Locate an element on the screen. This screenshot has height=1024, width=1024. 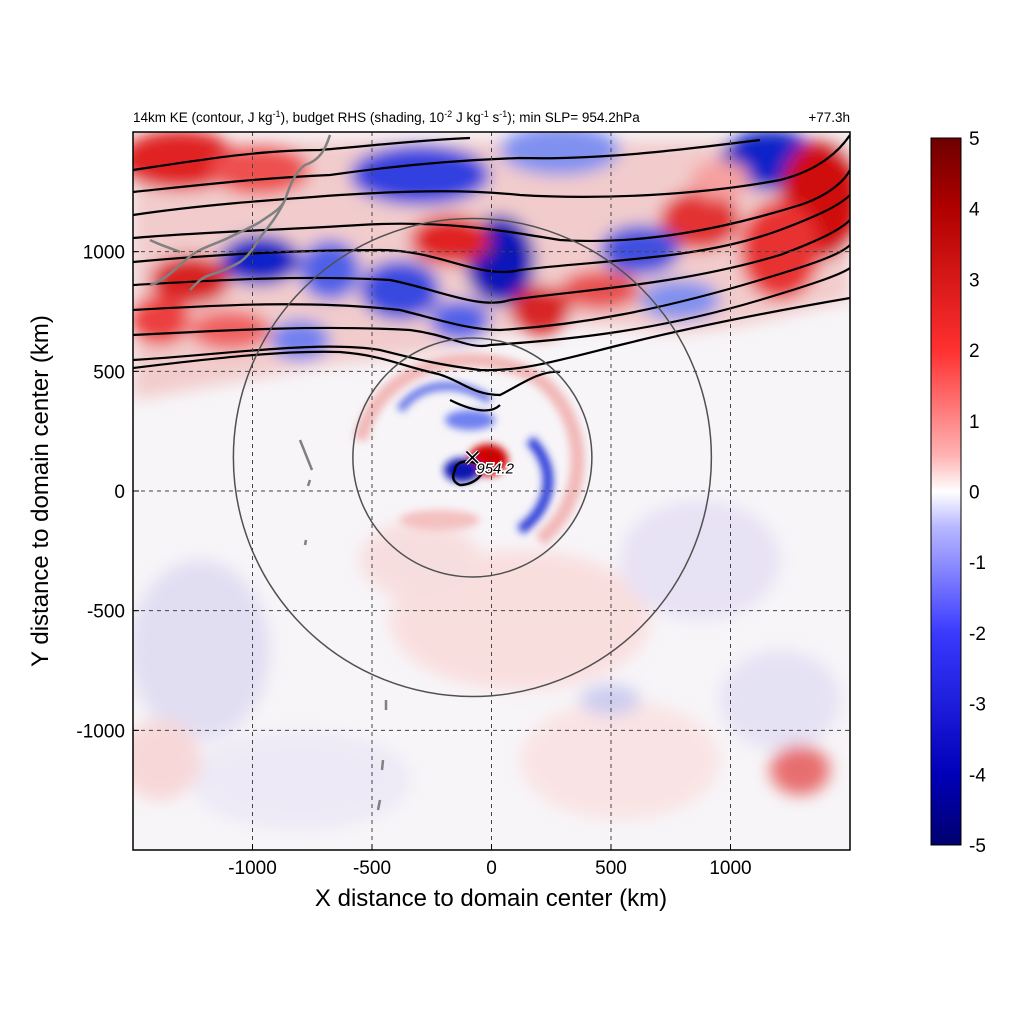
colorbar-tick-label: -2 is located at coordinates (977, 634).